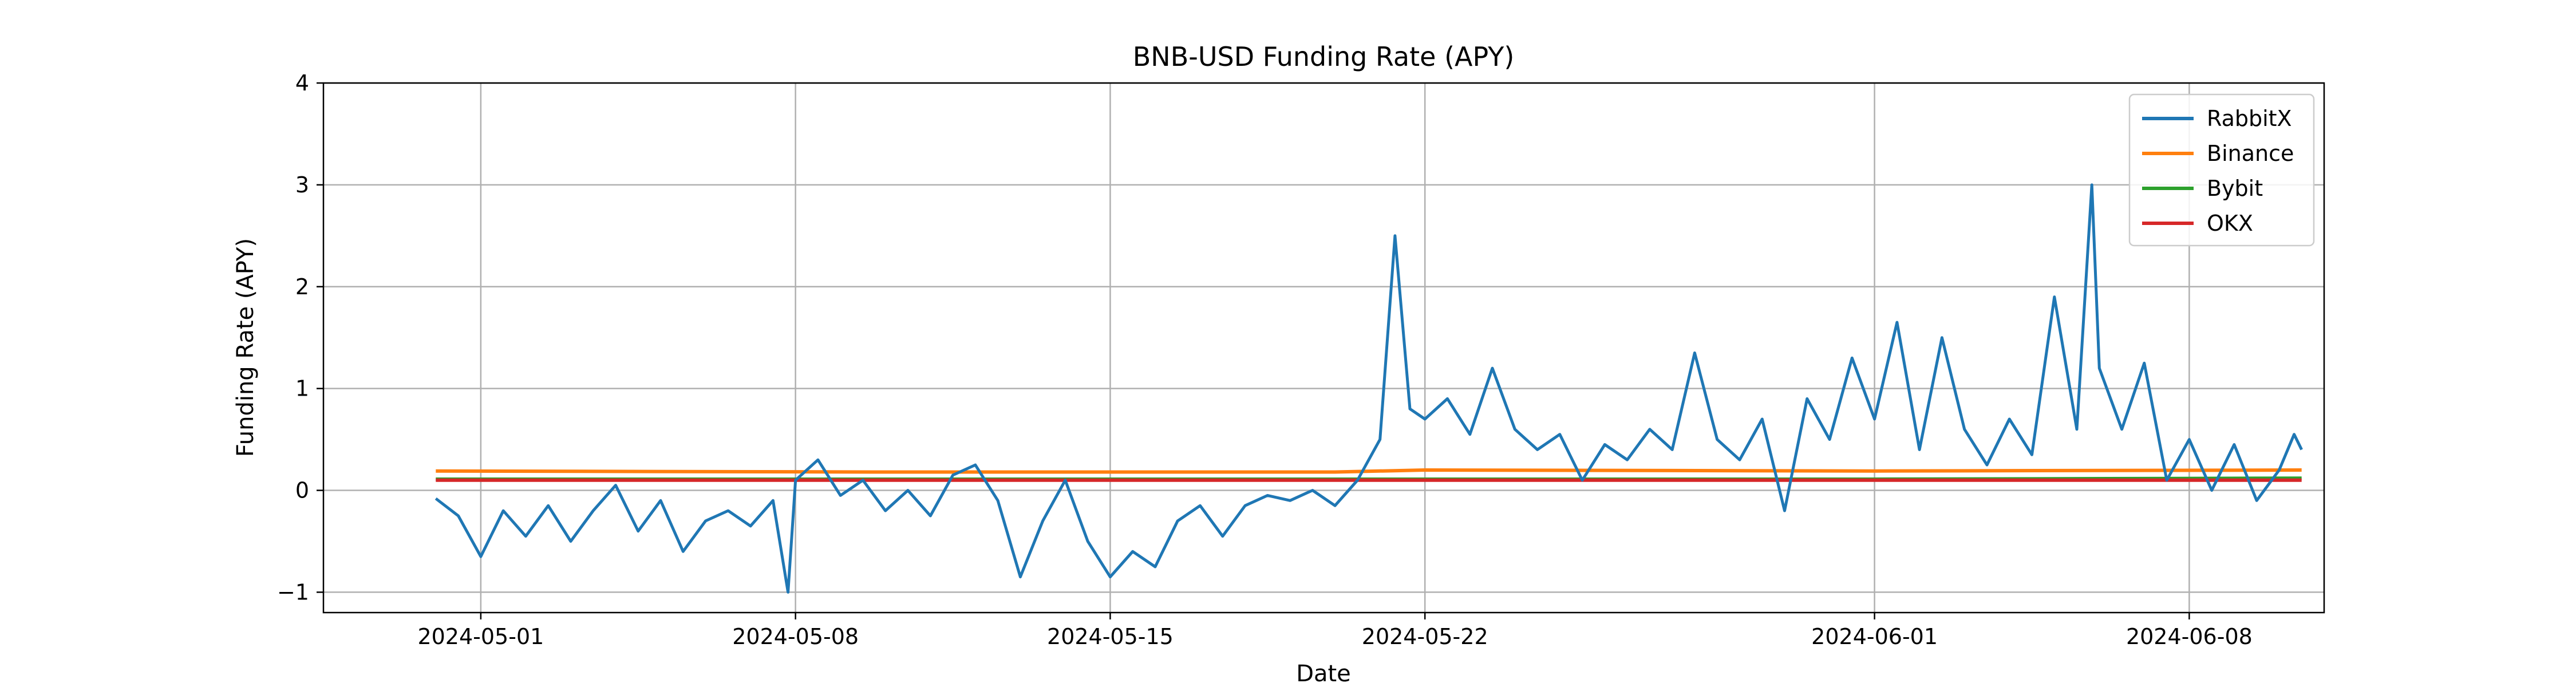 The height and width of the screenshot is (687, 2576). I want to click on x-tick-label: 2024-05-22, so click(1425, 637).